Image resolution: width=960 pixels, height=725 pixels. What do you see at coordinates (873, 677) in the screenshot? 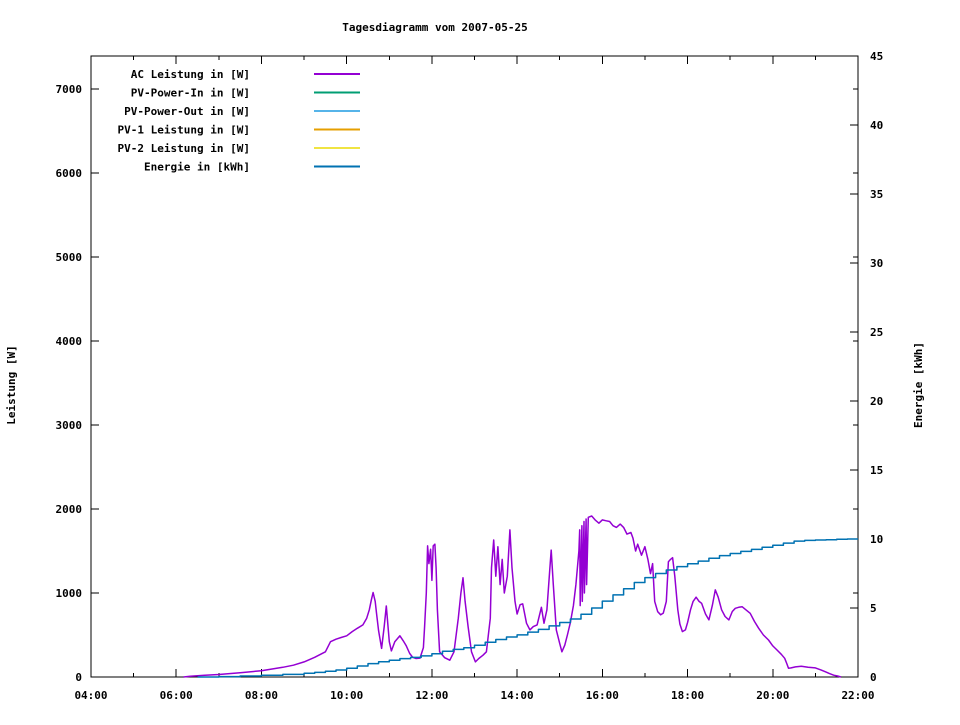
I see `y-right-tick-label: 0` at bounding box center [873, 677].